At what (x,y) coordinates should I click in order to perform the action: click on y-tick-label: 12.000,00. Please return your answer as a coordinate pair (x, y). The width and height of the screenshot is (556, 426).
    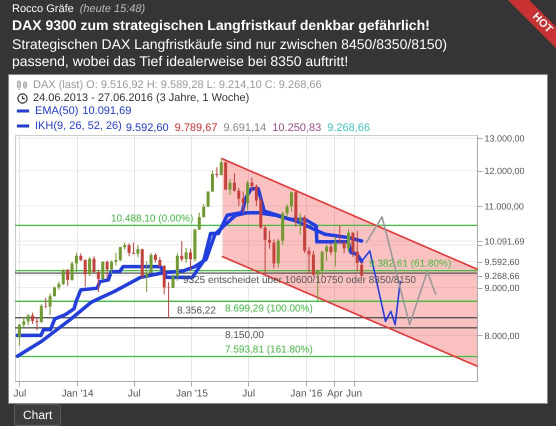
    Looking at the image, I should click on (504, 171).